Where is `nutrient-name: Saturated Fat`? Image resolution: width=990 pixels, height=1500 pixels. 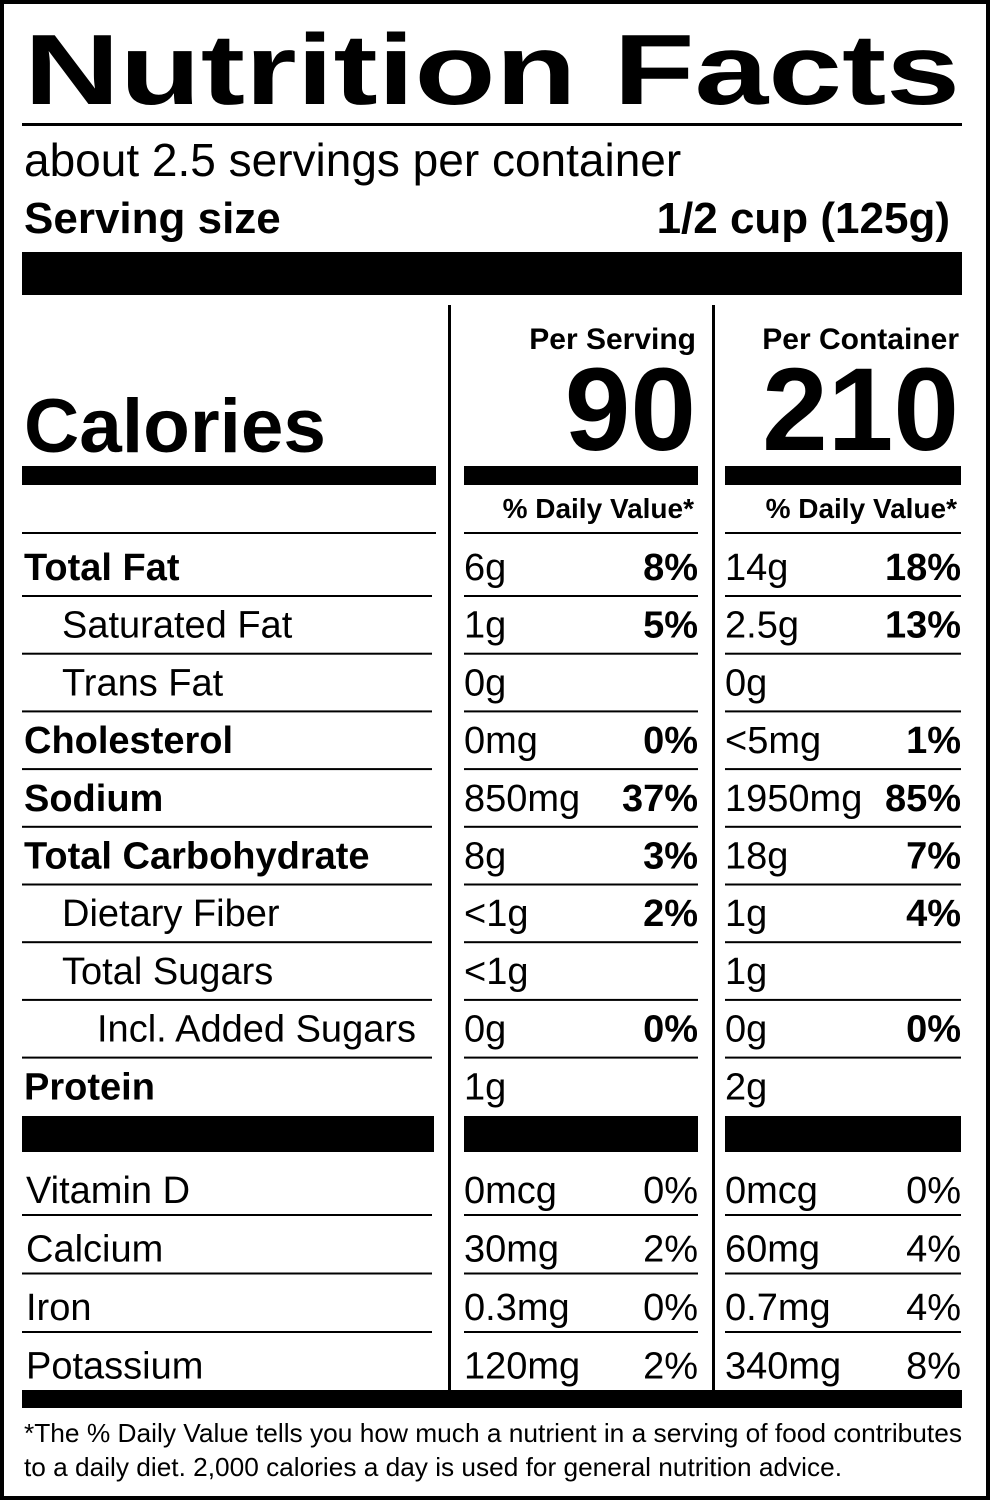 nutrient-name: Saturated Fat is located at coordinates (177, 626).